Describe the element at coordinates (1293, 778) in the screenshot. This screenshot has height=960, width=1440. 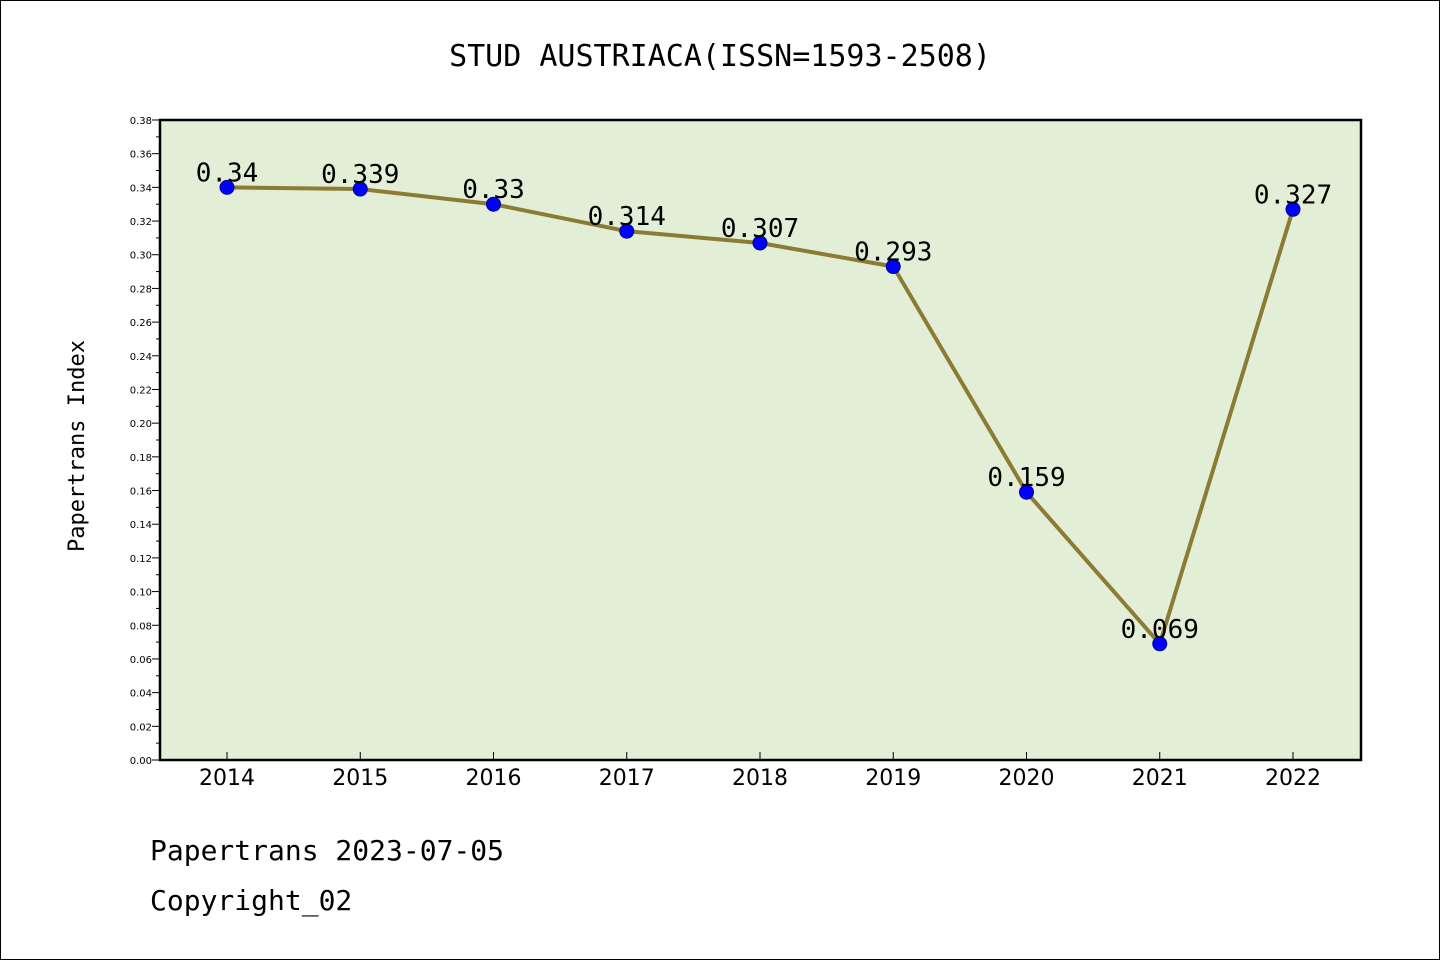
I see `x-tick-label: 2022` at that location.